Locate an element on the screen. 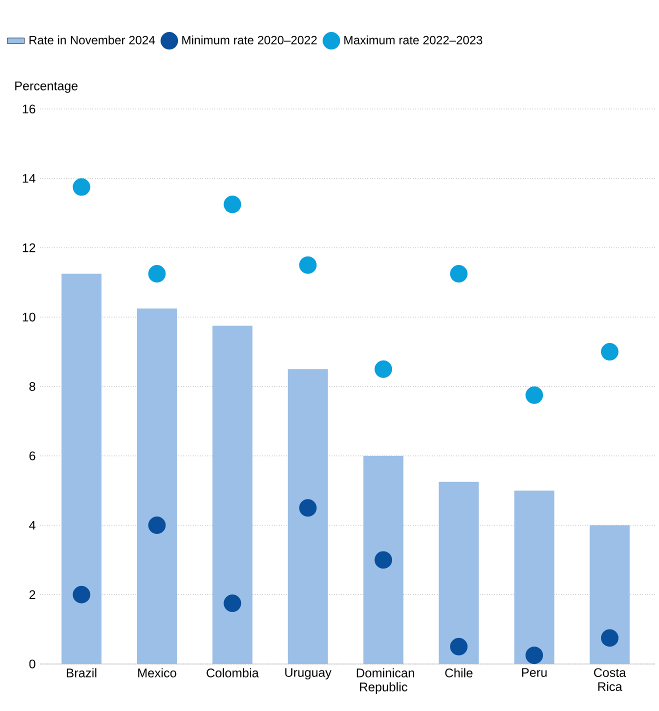 The height and width of the screenshot is (711, 659). y-tick-label: 10 is located at coordinates (29, 317).